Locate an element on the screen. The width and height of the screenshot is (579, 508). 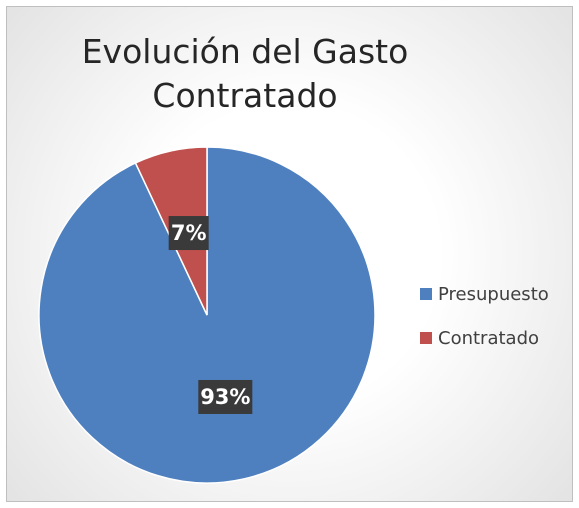
data-label: 7% is located at coordinates (189, 233).